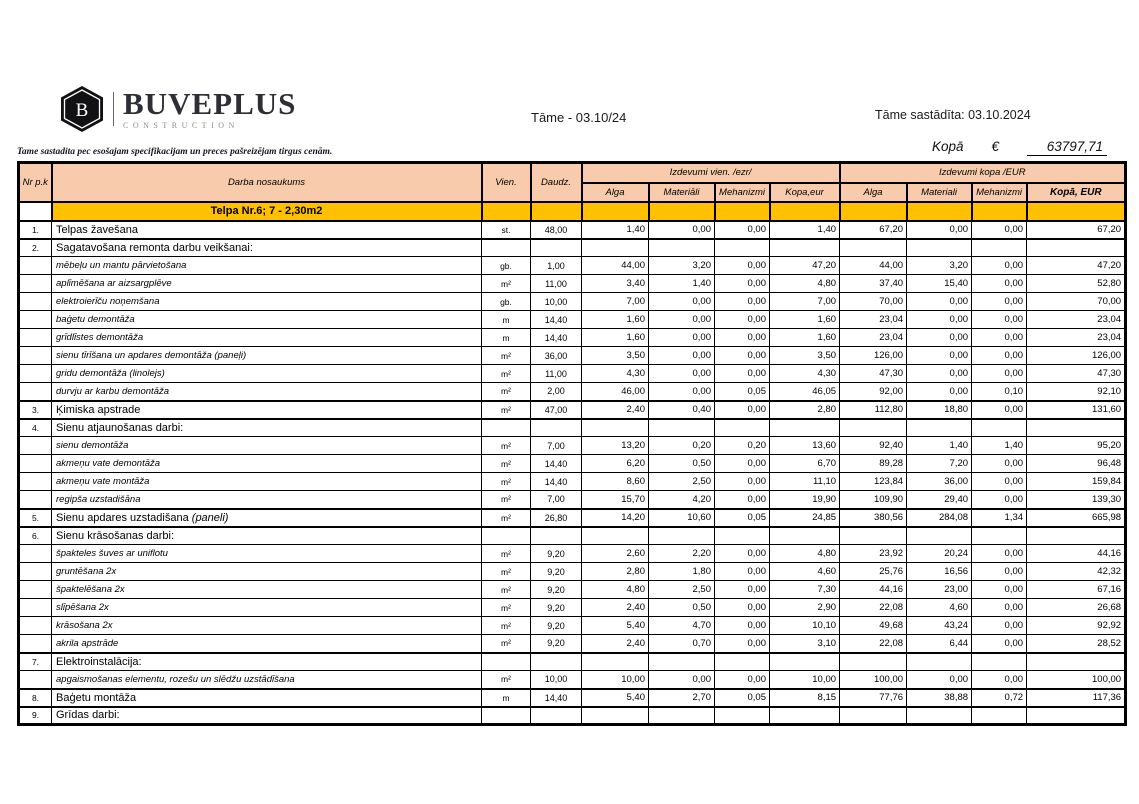 The image size is (1139, 804). Describe the element at coordinates (873, 337) in the screenshot. I see `total-alga-cell: 23,04` at that location.